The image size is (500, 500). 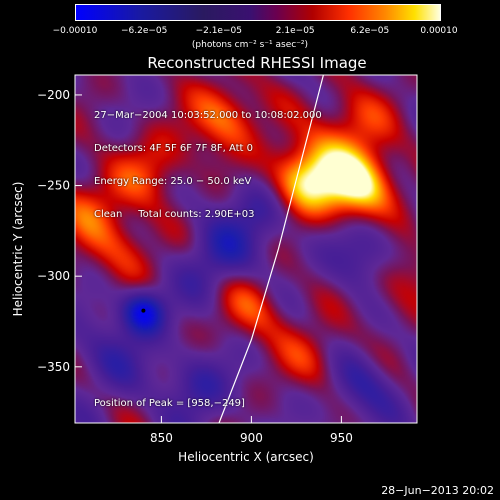 I want to click on colorbar, so click(x=258, y=12).